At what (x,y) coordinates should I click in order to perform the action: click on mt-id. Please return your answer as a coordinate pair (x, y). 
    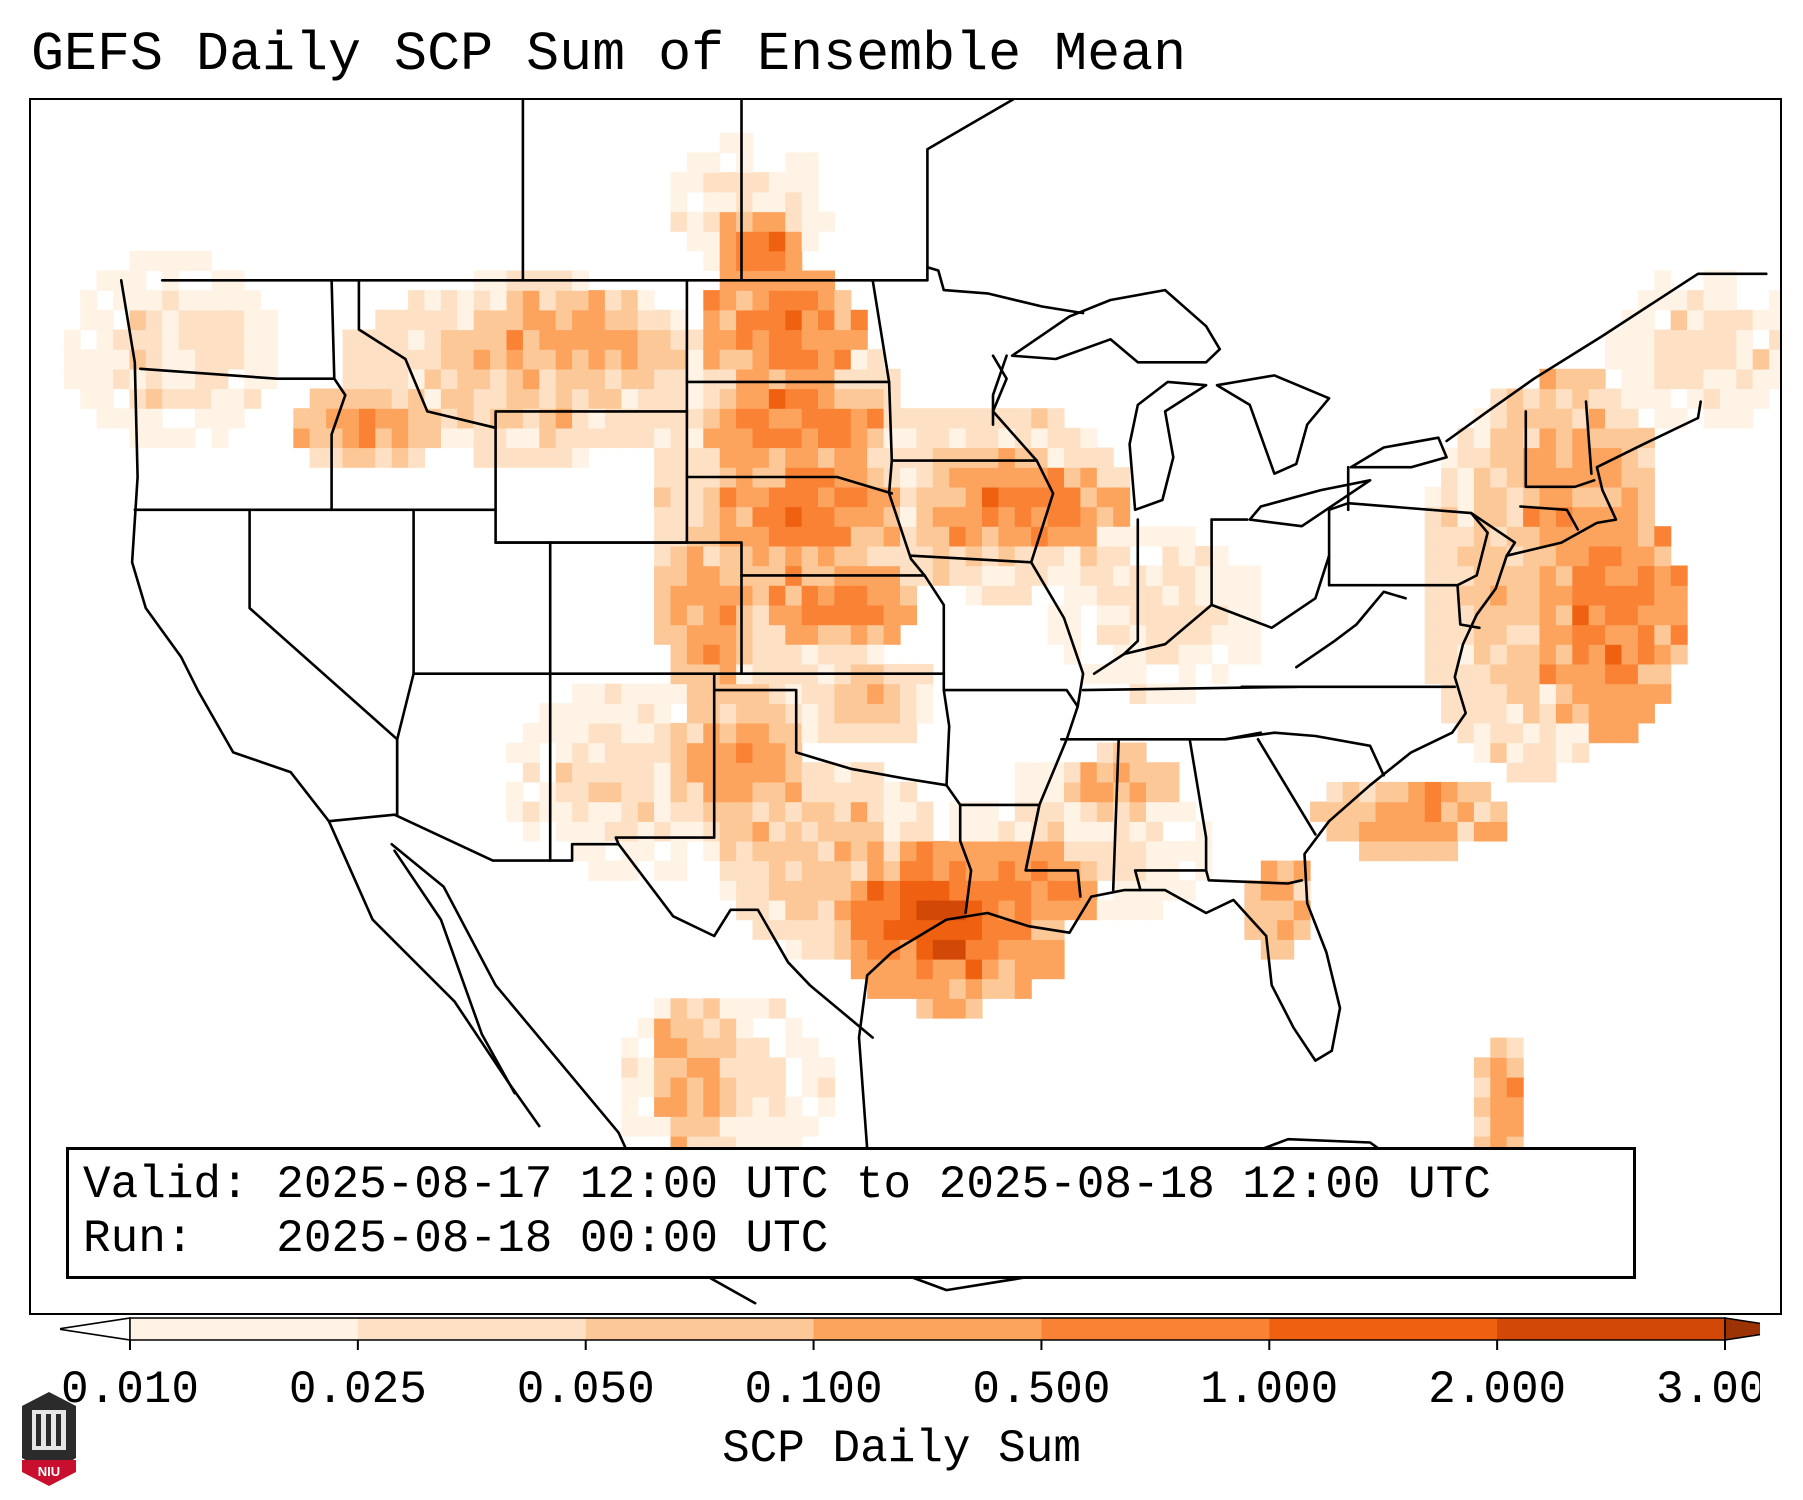
    Looking at the image, I should click on (427, 354).